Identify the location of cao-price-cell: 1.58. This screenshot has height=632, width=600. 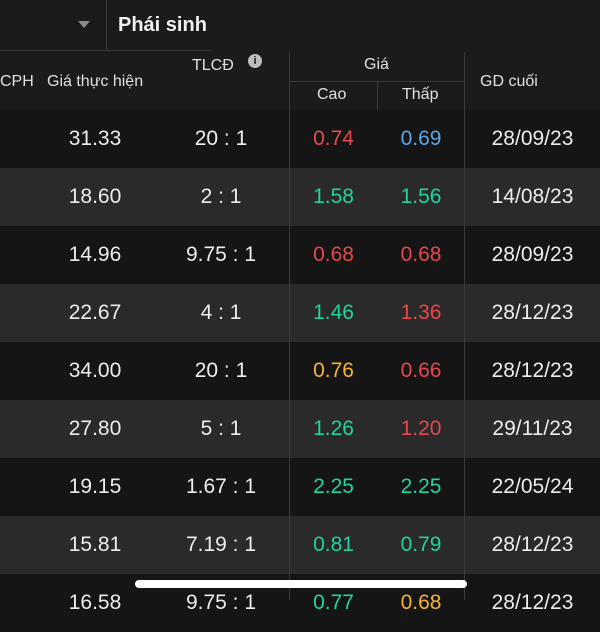
(333, 196).